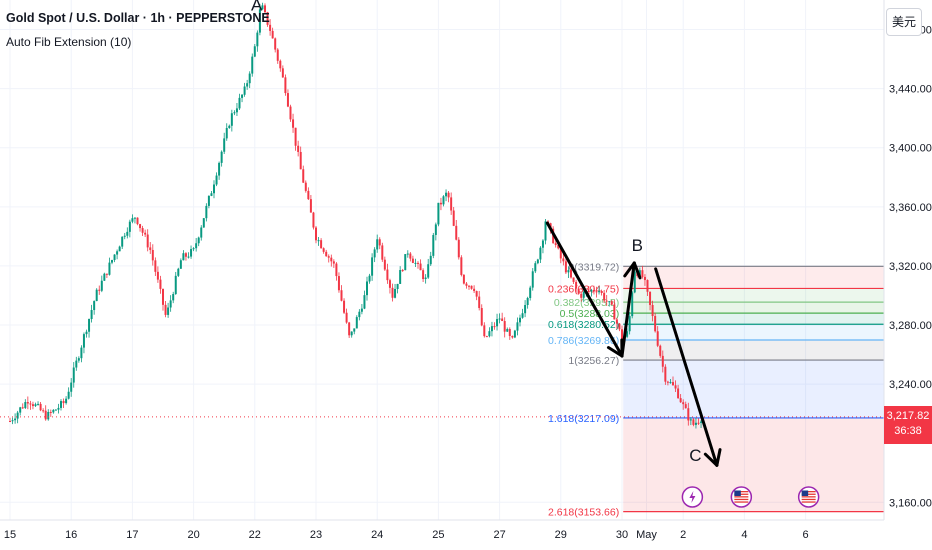 The width and height of the screenshot is (932, 550). Describe the element at coordinates (904, 22) in the screenshot. I see `currency-button: 美元` at that location.